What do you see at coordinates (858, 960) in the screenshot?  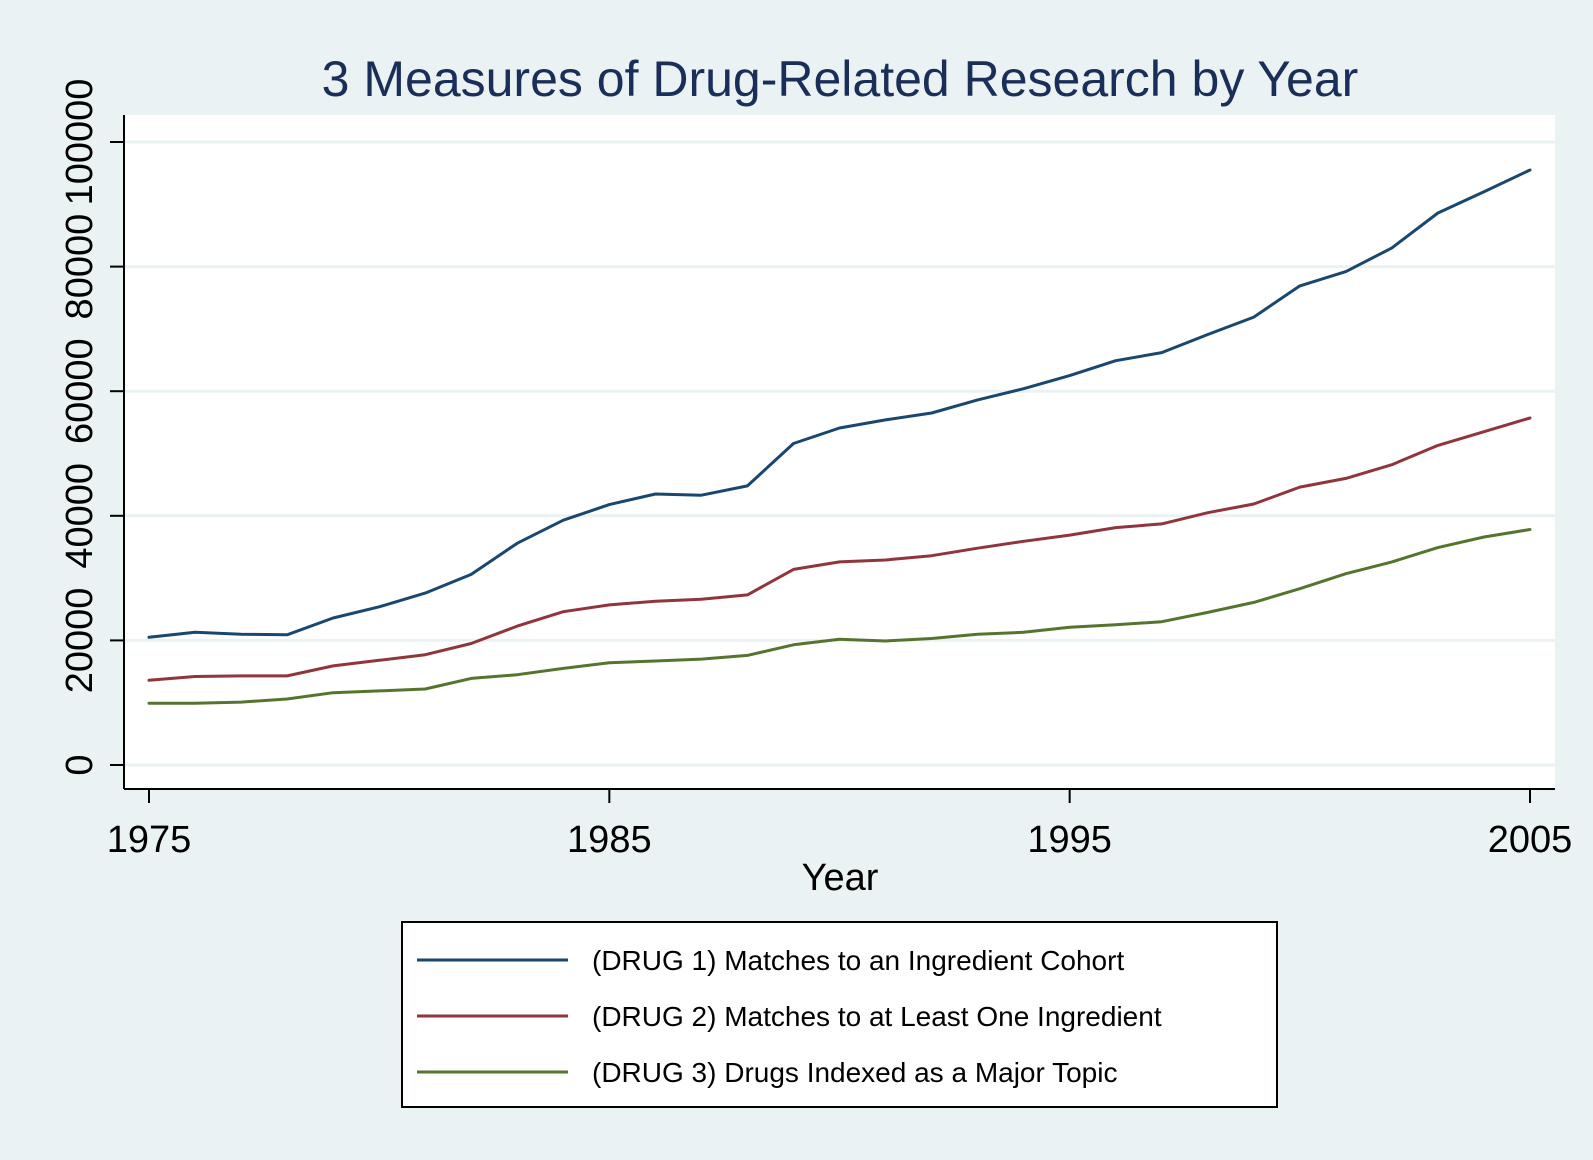 I see `legend-label-drug-1: (DRUG 1) Matches to an Ingredient Cohort` at bounding box center [858, 960].